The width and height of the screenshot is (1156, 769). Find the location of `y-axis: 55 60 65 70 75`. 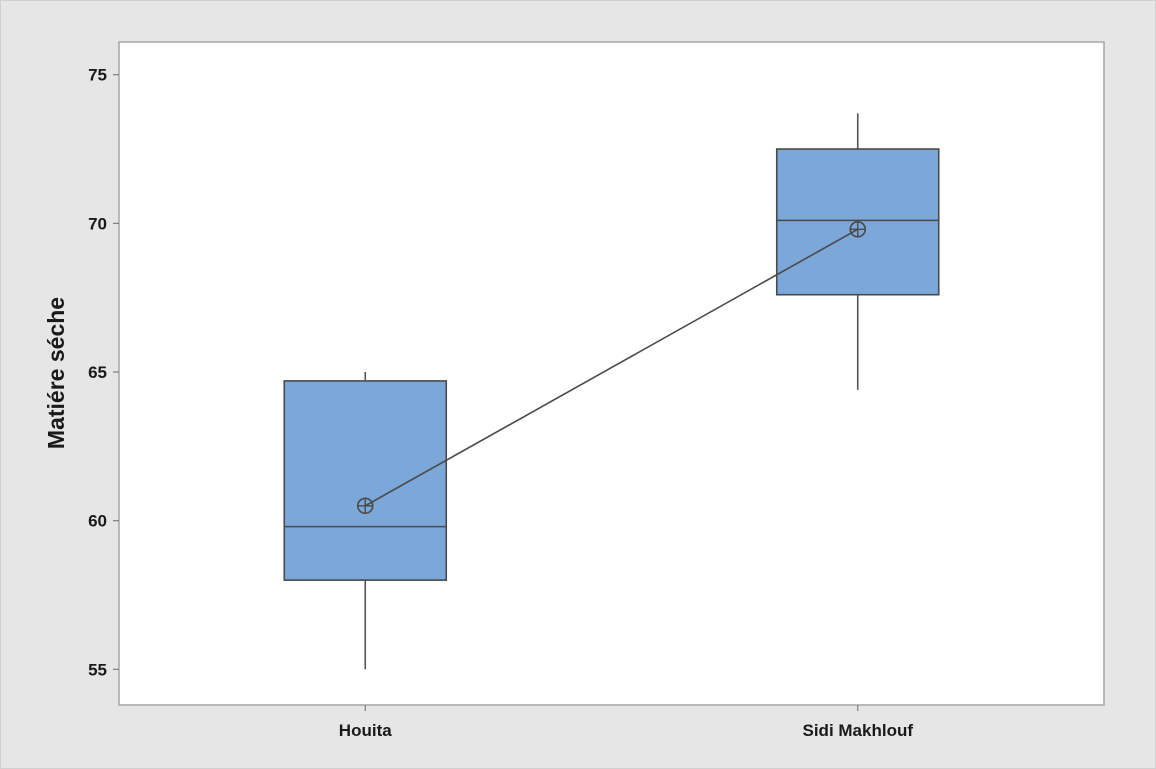

y-axis: 55 60 65 70 75 is located at coordinates (103, 372).